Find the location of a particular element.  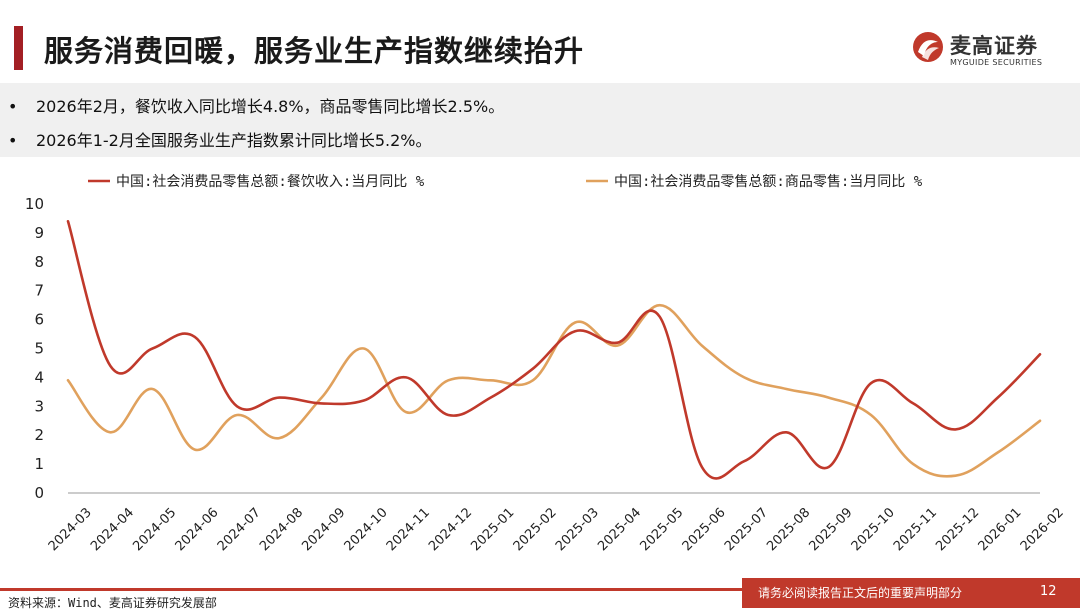

x-tick-label: 2025-04 is located at coordinates (619, 529).